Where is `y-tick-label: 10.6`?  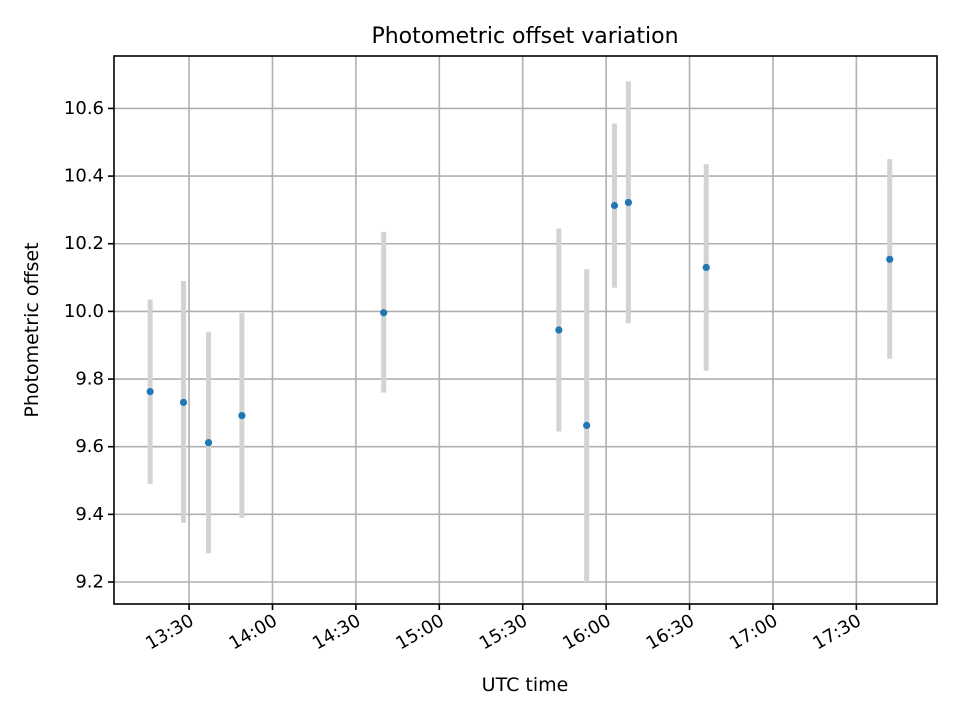 y-tick-label: 10.6 is located at coordinates (84, 108).